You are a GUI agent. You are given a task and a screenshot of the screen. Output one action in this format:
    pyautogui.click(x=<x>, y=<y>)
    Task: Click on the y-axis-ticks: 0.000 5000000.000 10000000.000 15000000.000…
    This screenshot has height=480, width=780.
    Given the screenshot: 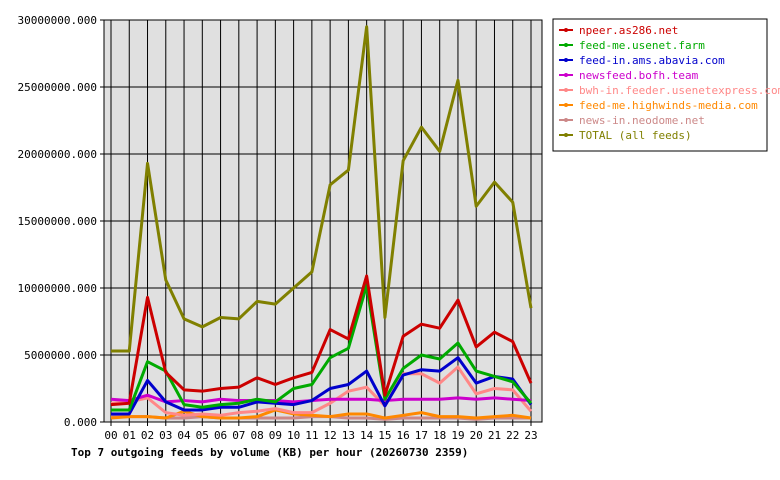 What is the action you would take?
    pyautogui.click(x=61, y=221)
    